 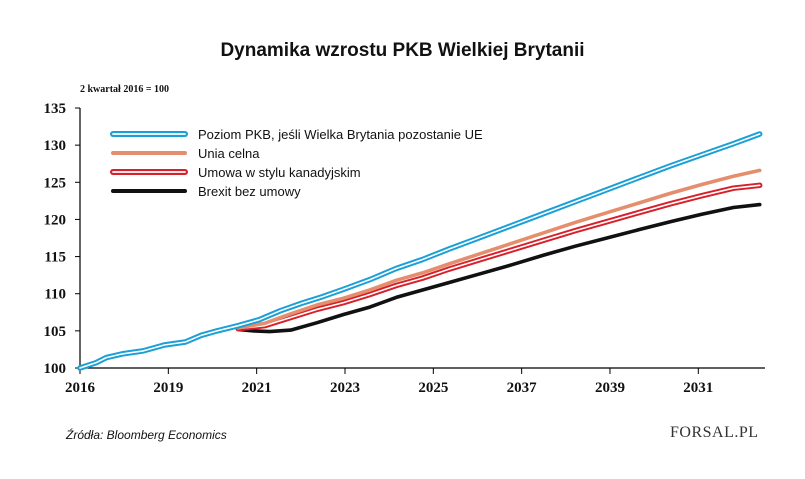 What do you see at coordinates (279, 172) in the screenshot?
I see `legend-label: Umowa w stylu kanadyjskim` at bounding box center [279, 172].